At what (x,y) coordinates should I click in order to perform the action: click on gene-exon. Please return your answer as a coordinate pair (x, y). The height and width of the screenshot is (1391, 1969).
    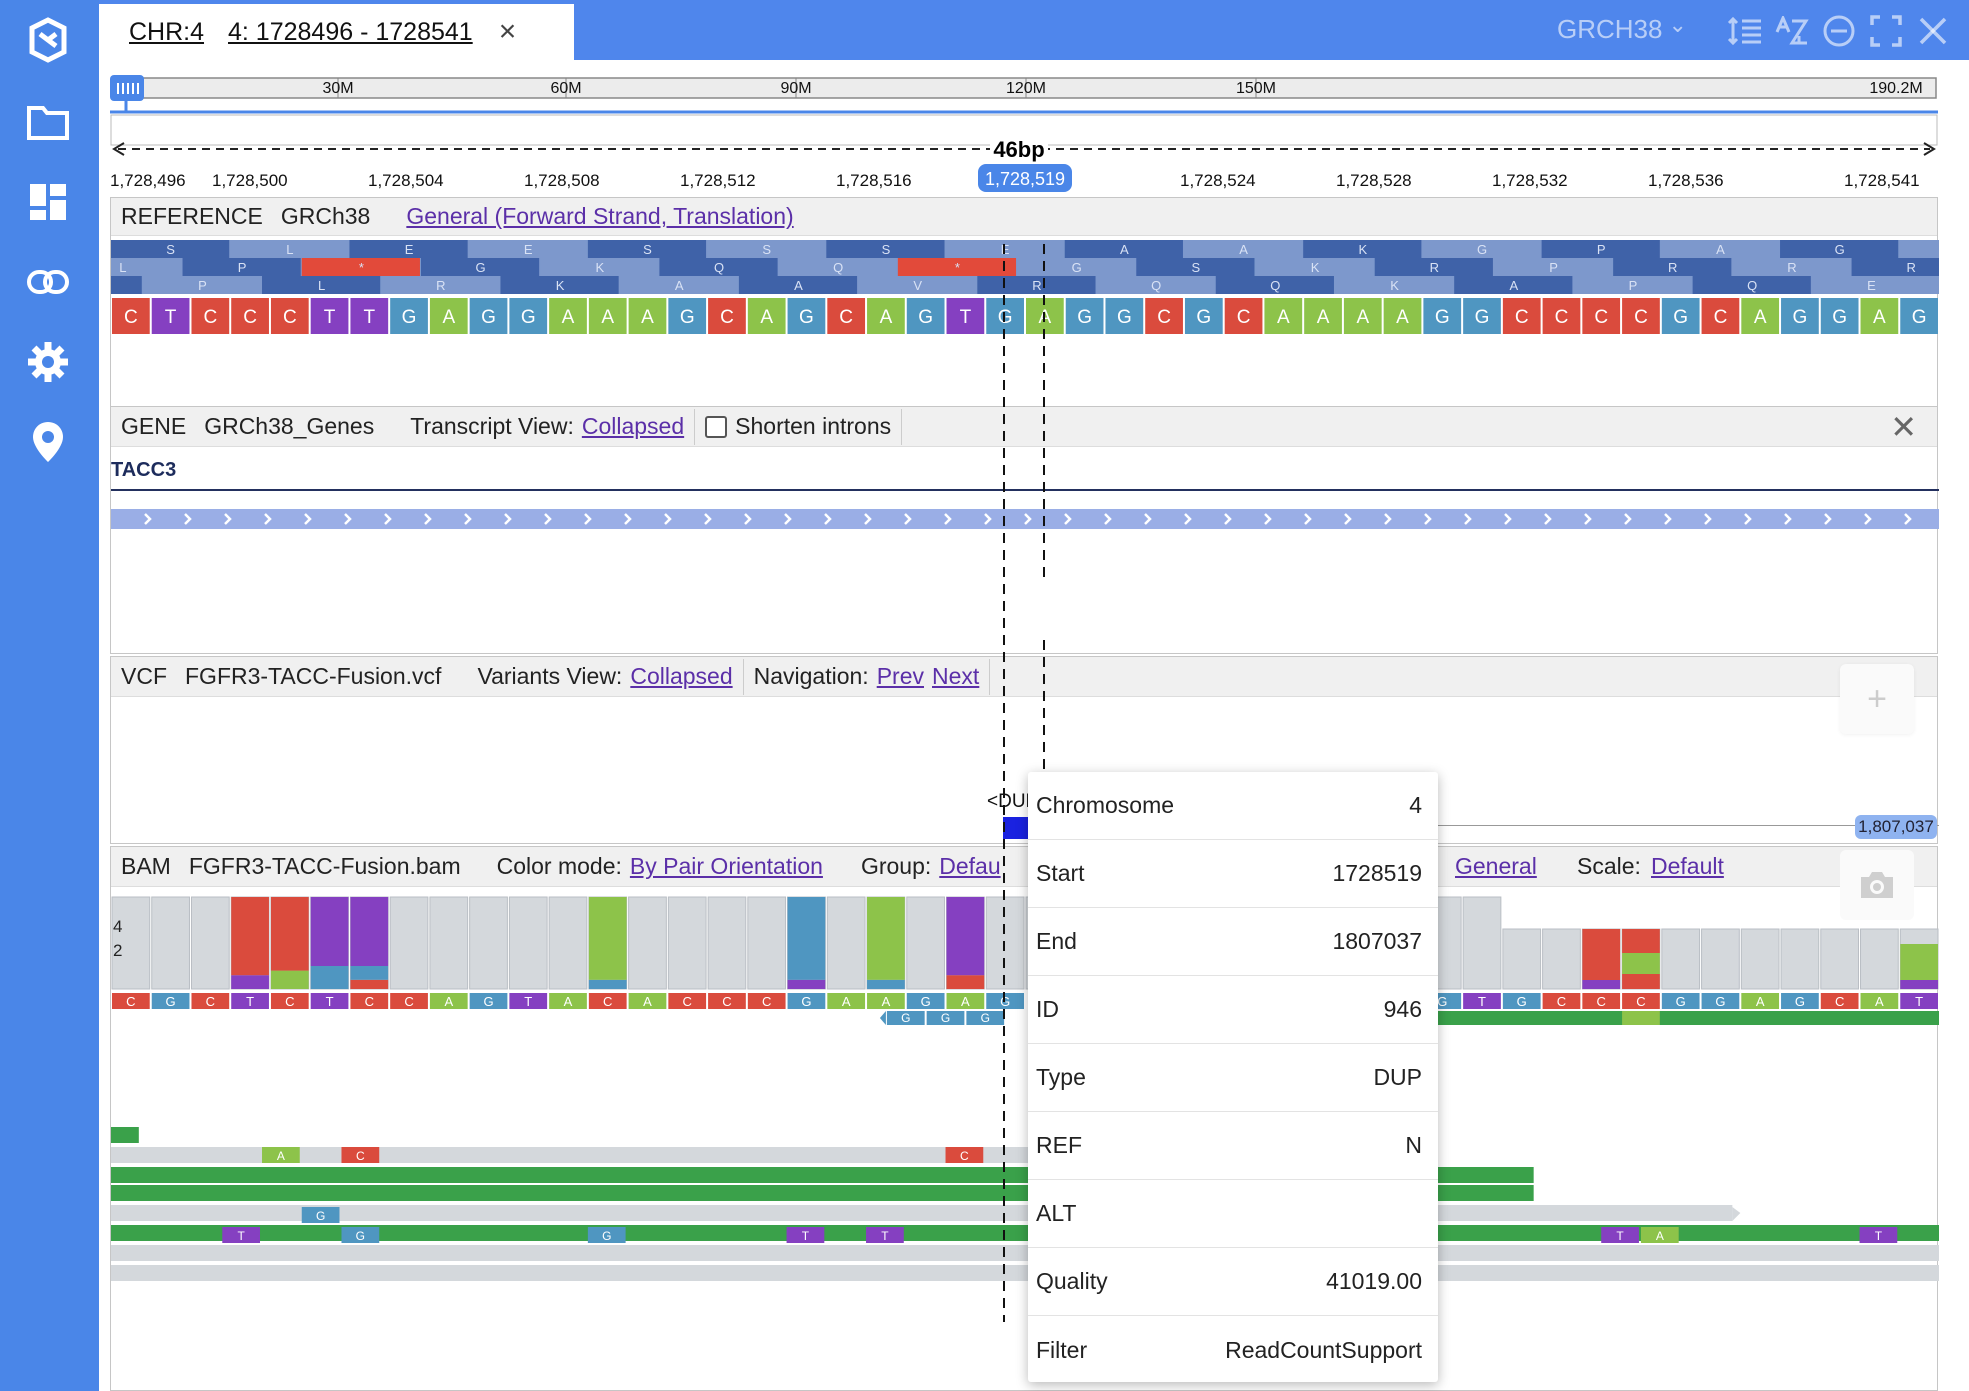
    Looking at the image, I should click on (1025, 519).